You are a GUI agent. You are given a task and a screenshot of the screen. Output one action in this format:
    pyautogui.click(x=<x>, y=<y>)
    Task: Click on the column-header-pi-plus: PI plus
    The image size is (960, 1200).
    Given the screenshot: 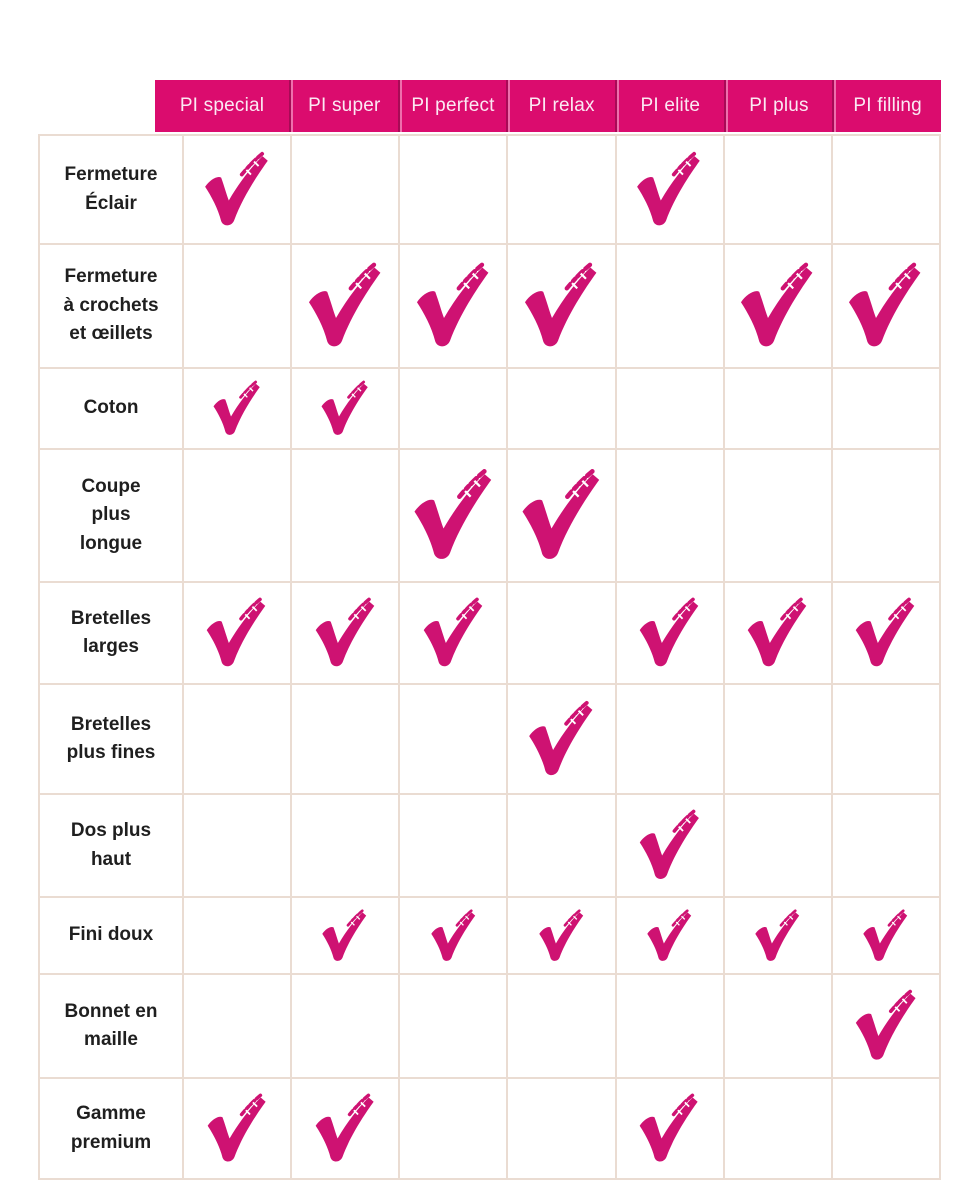 What is the action you would take?
    pyautogui.click(x=778, y=106)
    